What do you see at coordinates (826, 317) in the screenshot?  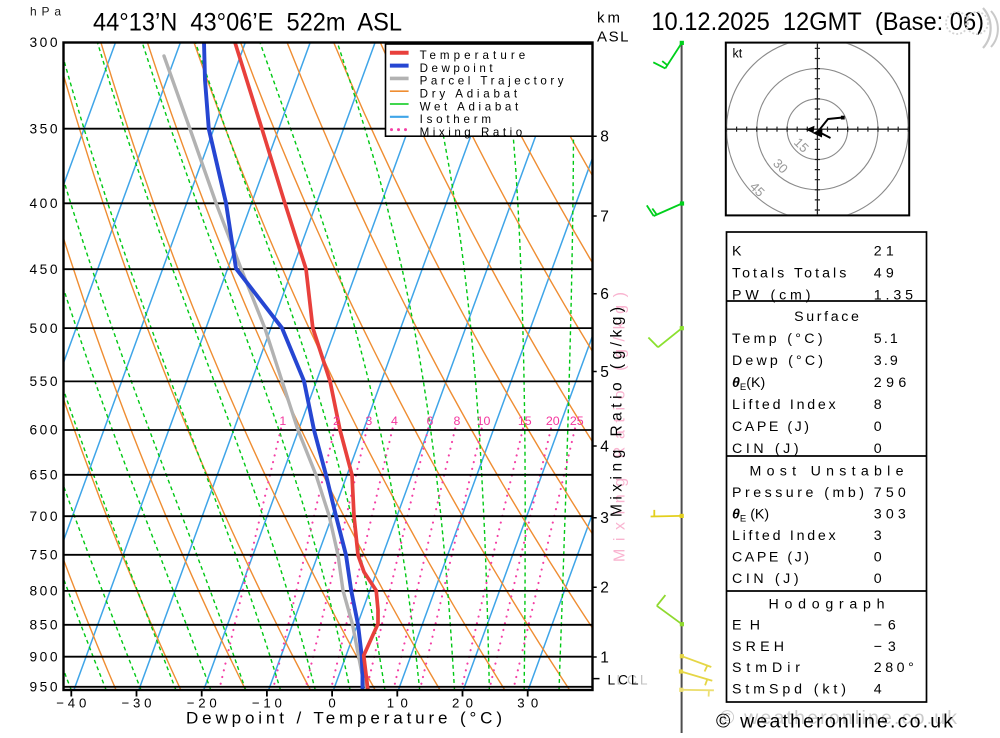 I see `svg-text: Surface` at bounding box center [826, 317].